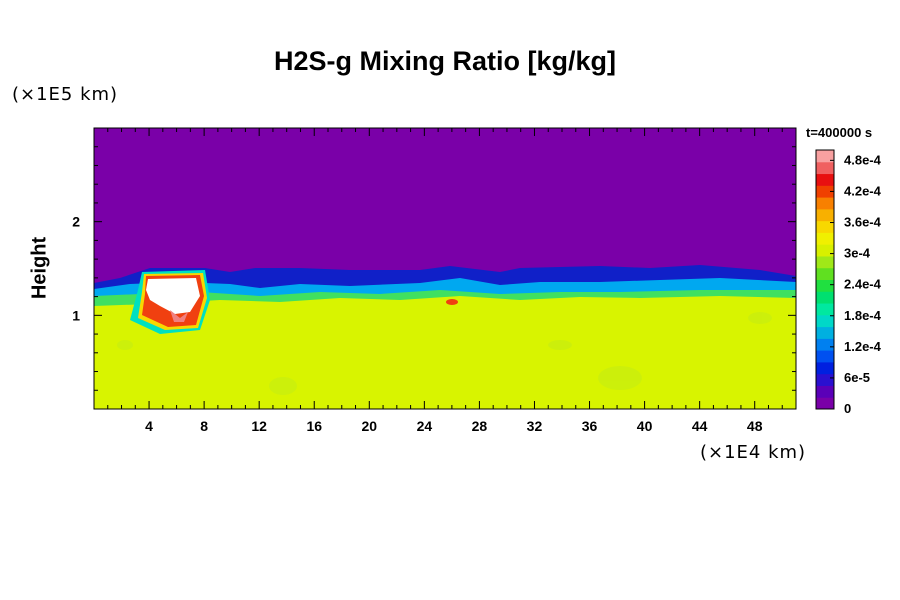 The width and height of the screenshot is (900, 600). Describe the element at coordinates (76, 222) in the screenshot. I see `y-tick-label: 2` at that location.